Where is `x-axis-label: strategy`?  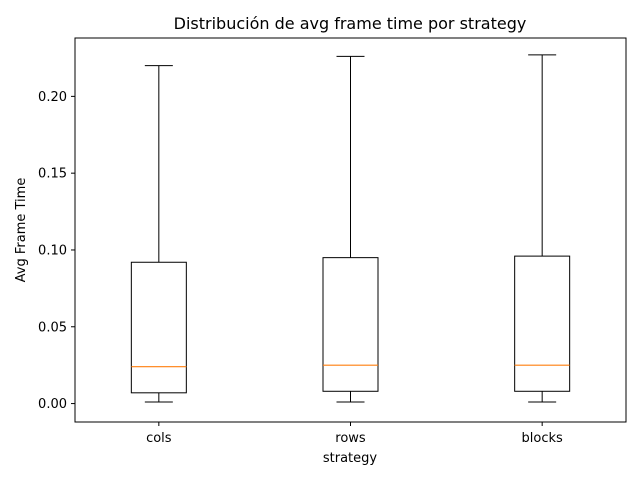 x-axis-label: strategy is located at coordinates (350, 458).